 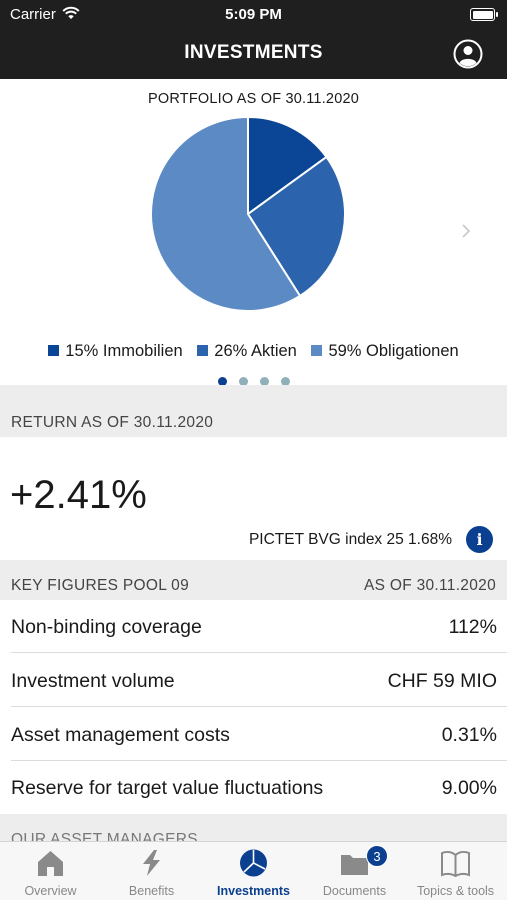 I want to click on return-block: +2.41% PICTET BVG index 25 1.68% i, so click(x=253, y=498).